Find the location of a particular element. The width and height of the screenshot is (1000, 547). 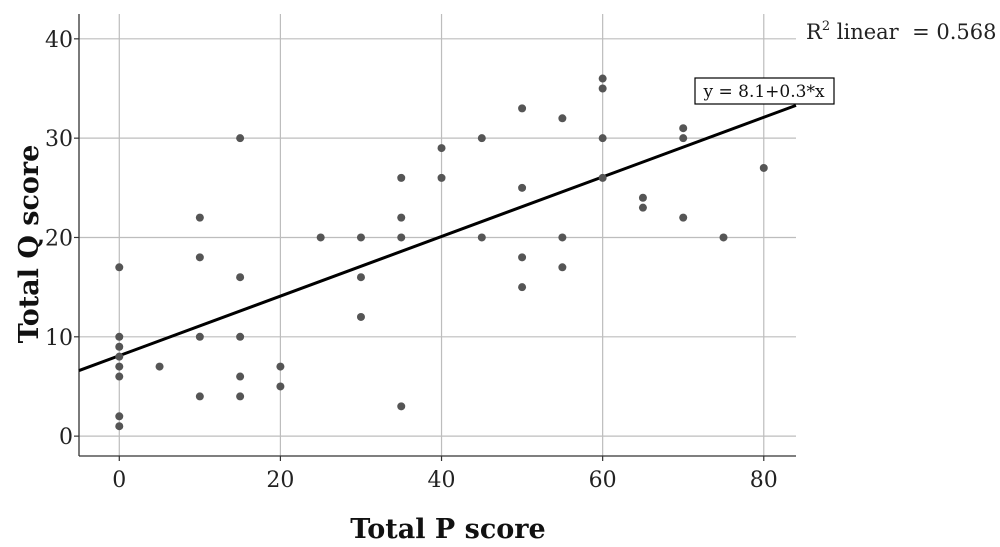

equation-label-box: y = 8.1+0.3*x is located at coordinates (764, 91).